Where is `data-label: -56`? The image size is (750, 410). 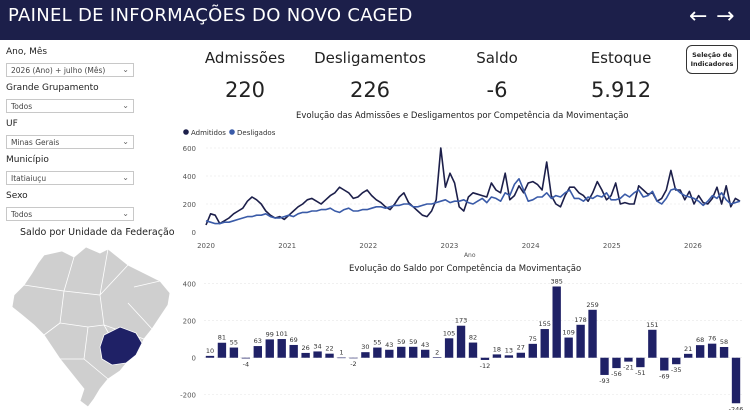 data-label: -56 is located at coordinates (616, 374).